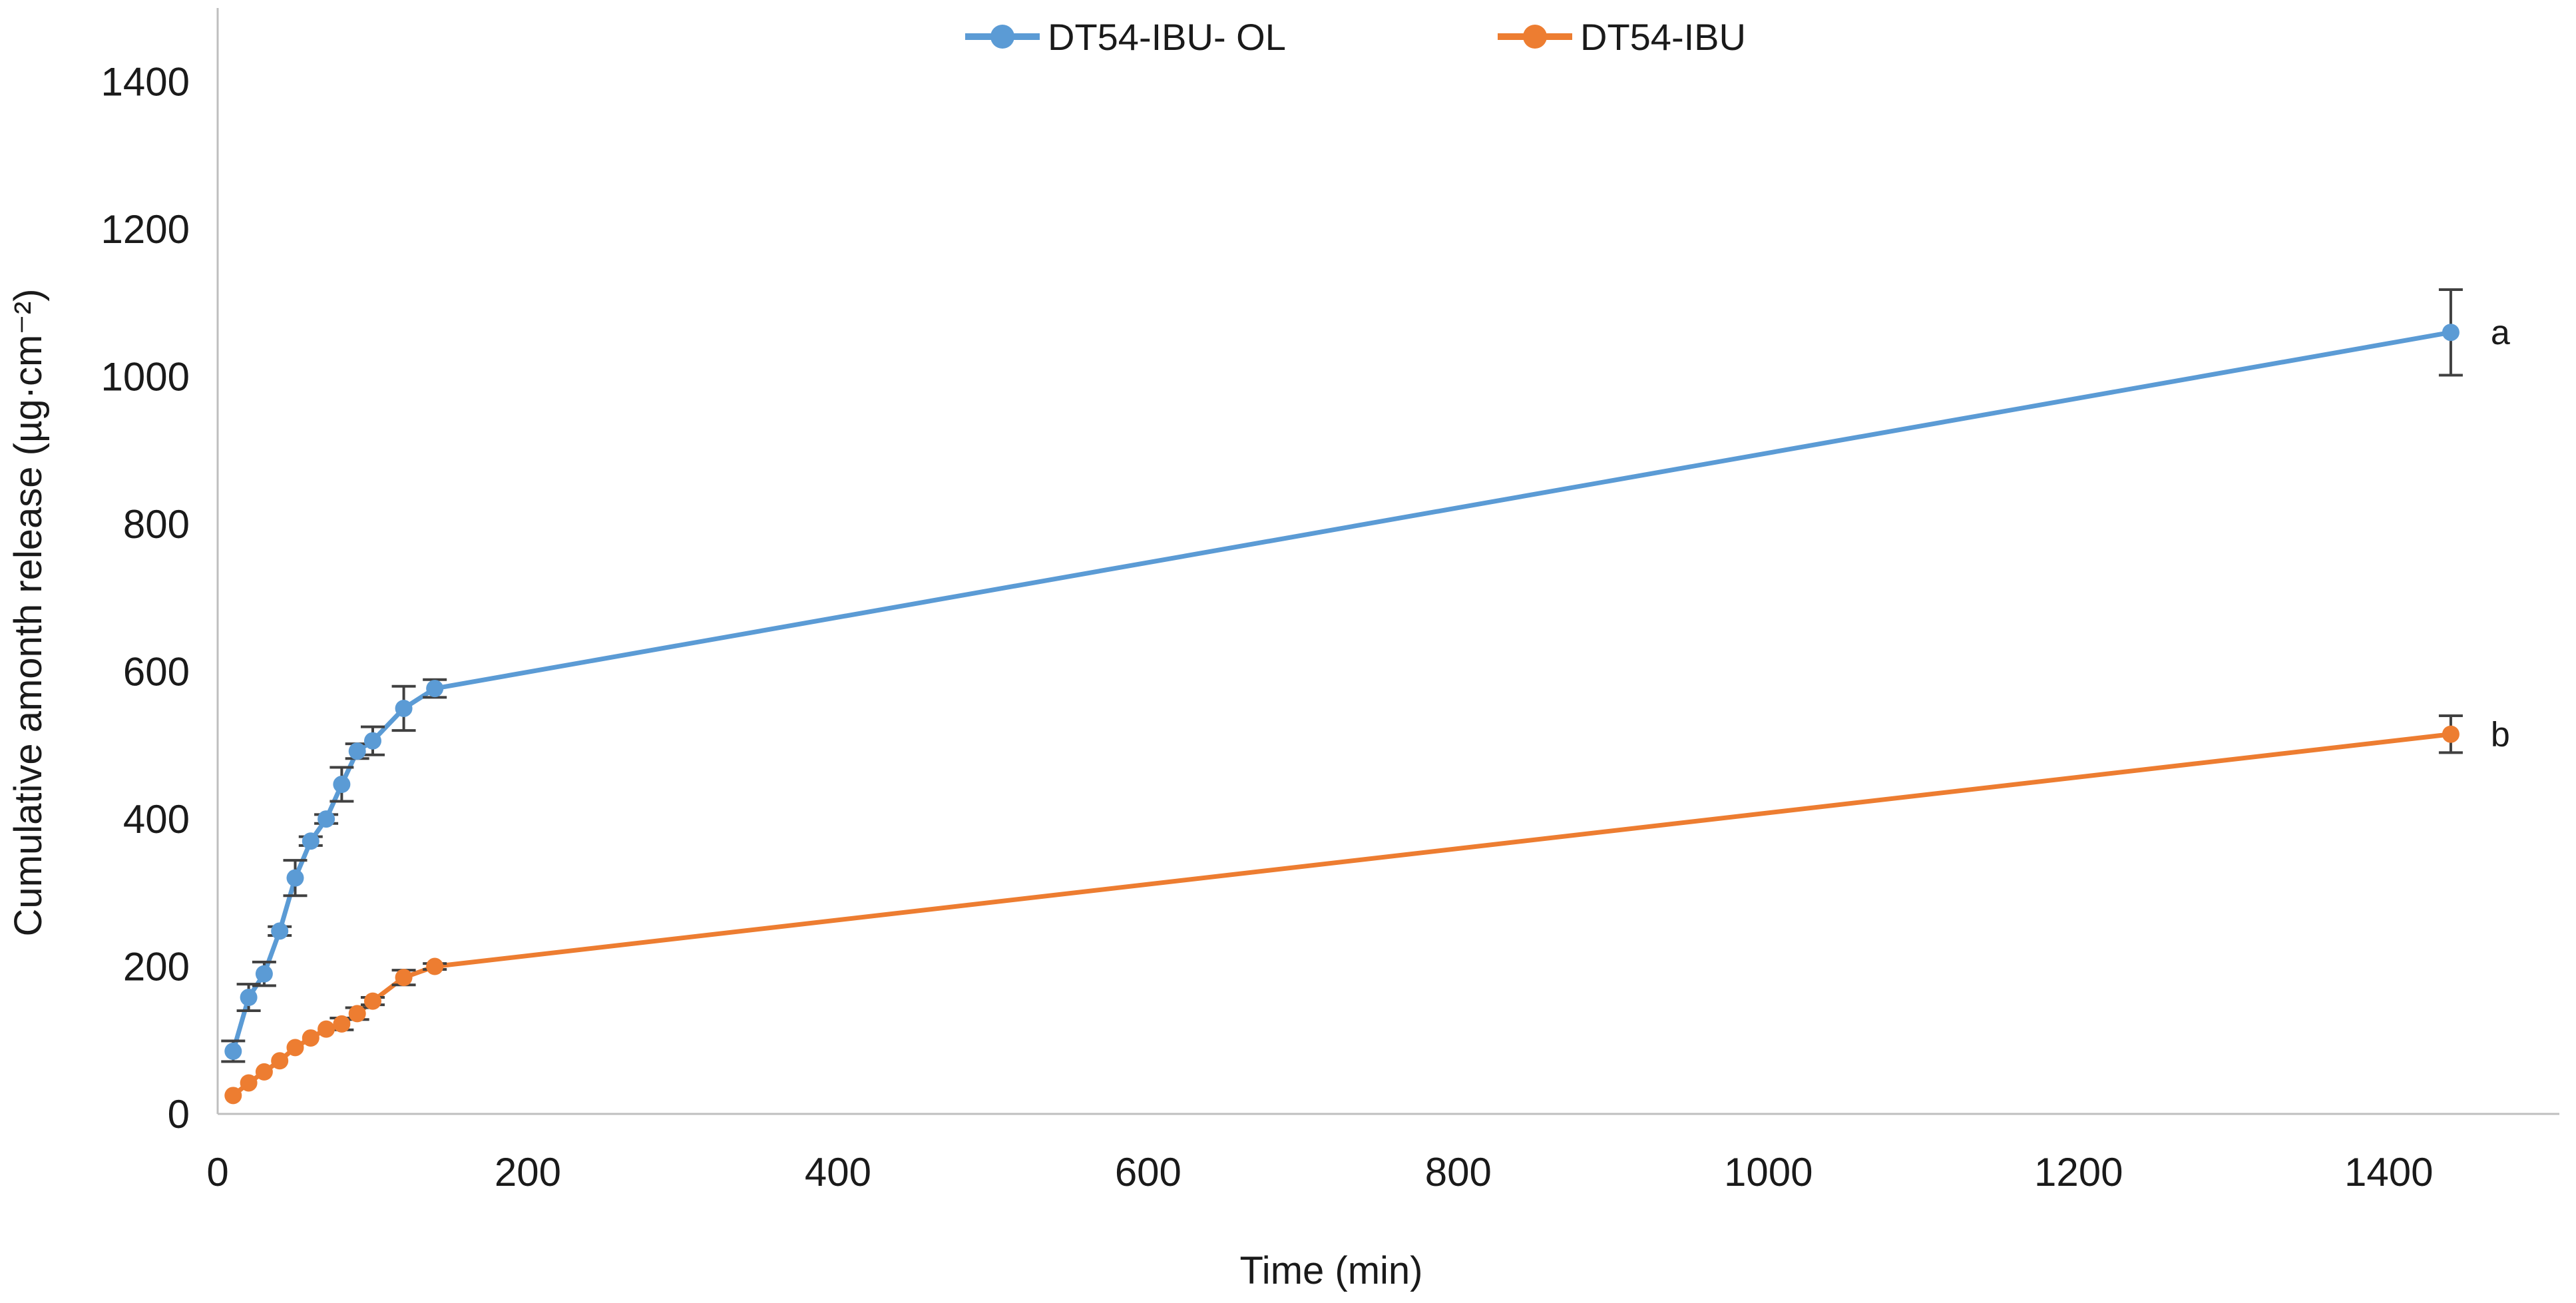 The image size is (2576, 1303). Describe the element at coordinates (145, 82) in the screenshot. I see `y-tick-label: 1400` at that location.